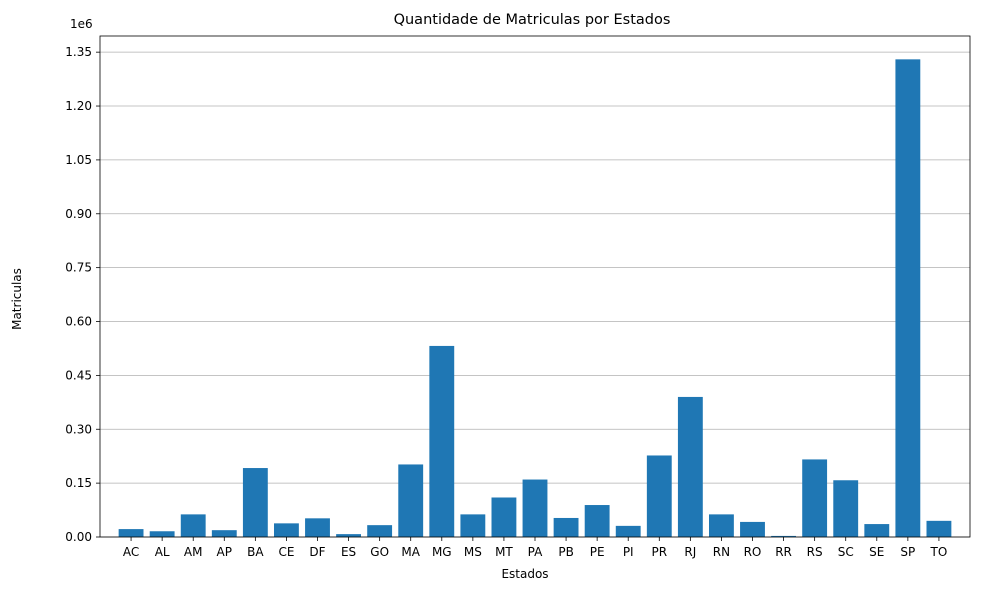 The height and width of the screenshot is (590, 989). Describe the element at coordinates (876, 552) in the screenshot. I see `x-tick-label-se: SE` at that location.